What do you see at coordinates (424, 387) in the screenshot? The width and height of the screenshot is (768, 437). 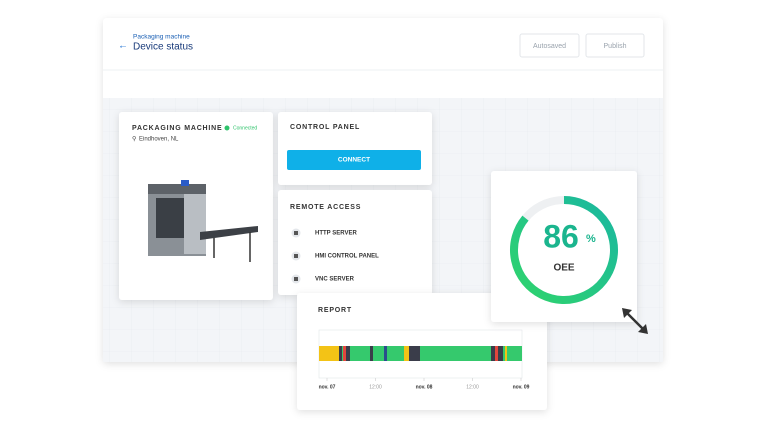 I see `tick-label: nov. 08` at bounding box center [424, 387].